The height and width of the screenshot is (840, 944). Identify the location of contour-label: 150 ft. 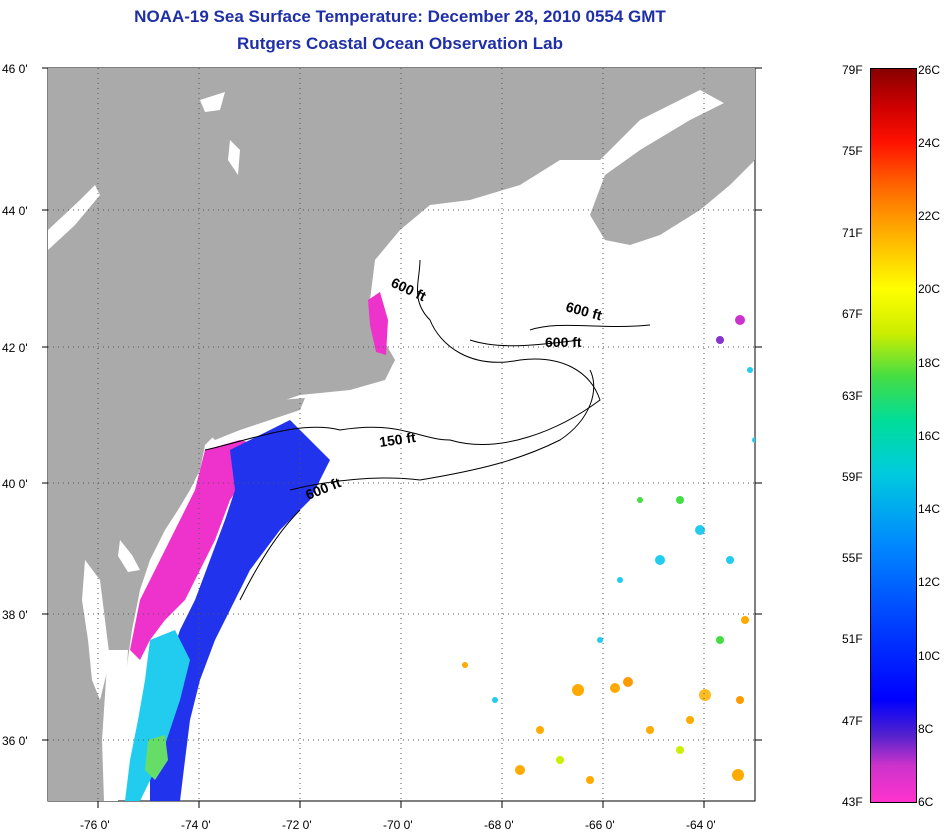
(397, 439).